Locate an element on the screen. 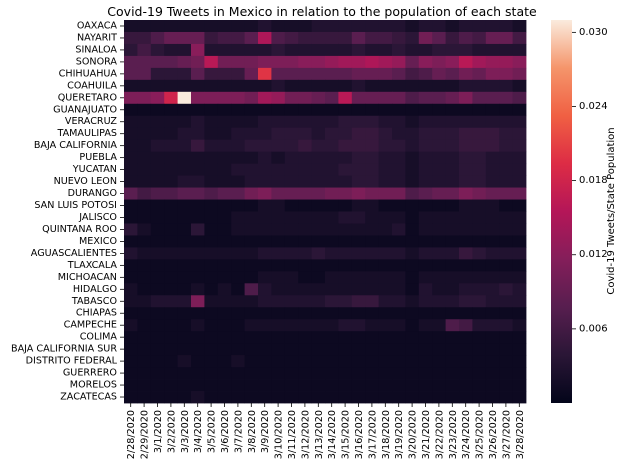 This screenshot has height=469, width=626. y-tick-label: YUCATAN is located at coordinates (94, 169).